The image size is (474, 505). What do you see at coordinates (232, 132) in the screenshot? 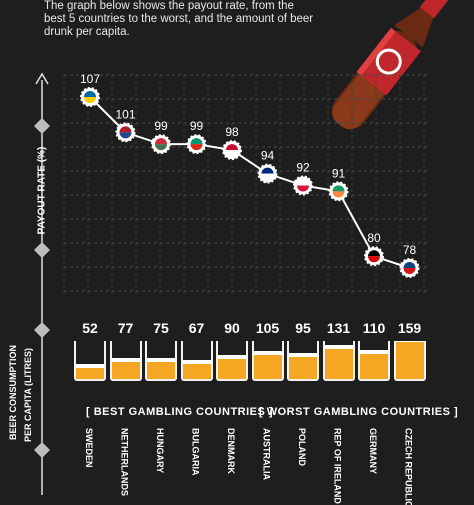
I see `payout-value-label: 98` at bounding box center [232, 132].